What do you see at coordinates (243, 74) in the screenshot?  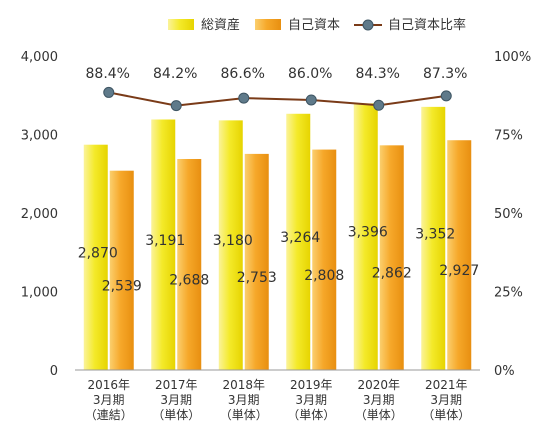 I see `ratio-label-2: 86.6%` at bounding box center [243, 74].